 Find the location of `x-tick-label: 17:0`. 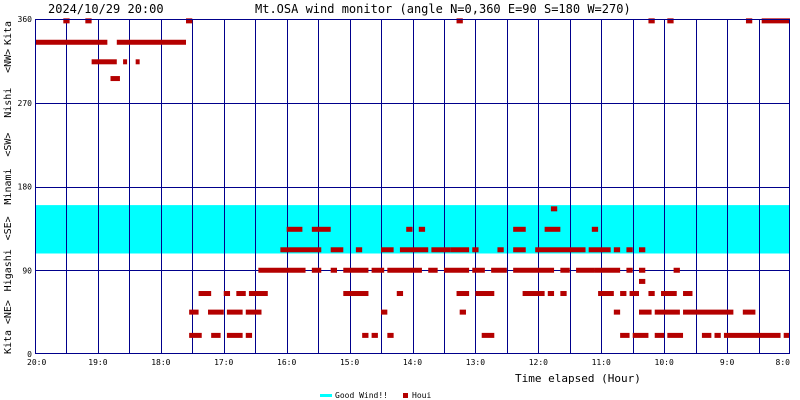

x-tick-label: 17:0 is located at coordinates (223, 362).